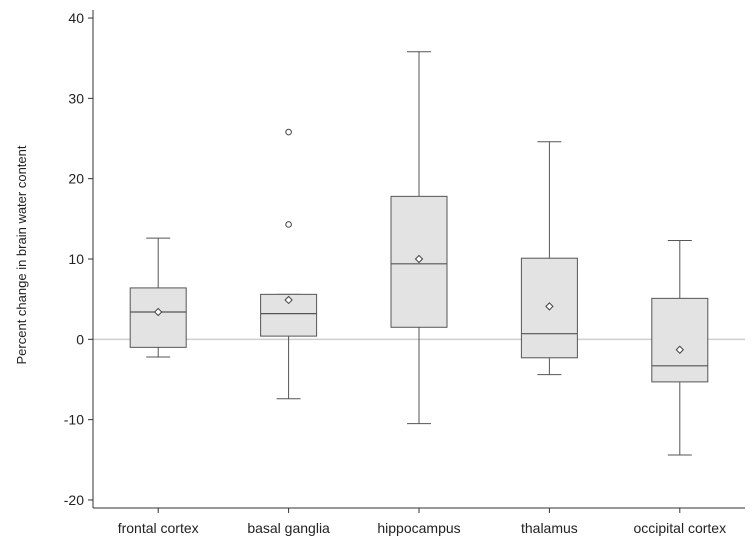 Image resolution: width=755 pixels, height=544 pixels. Describe the element at coordinates (549, 528) in the screenshot. I see `x-category-label: thalamus` at that location.